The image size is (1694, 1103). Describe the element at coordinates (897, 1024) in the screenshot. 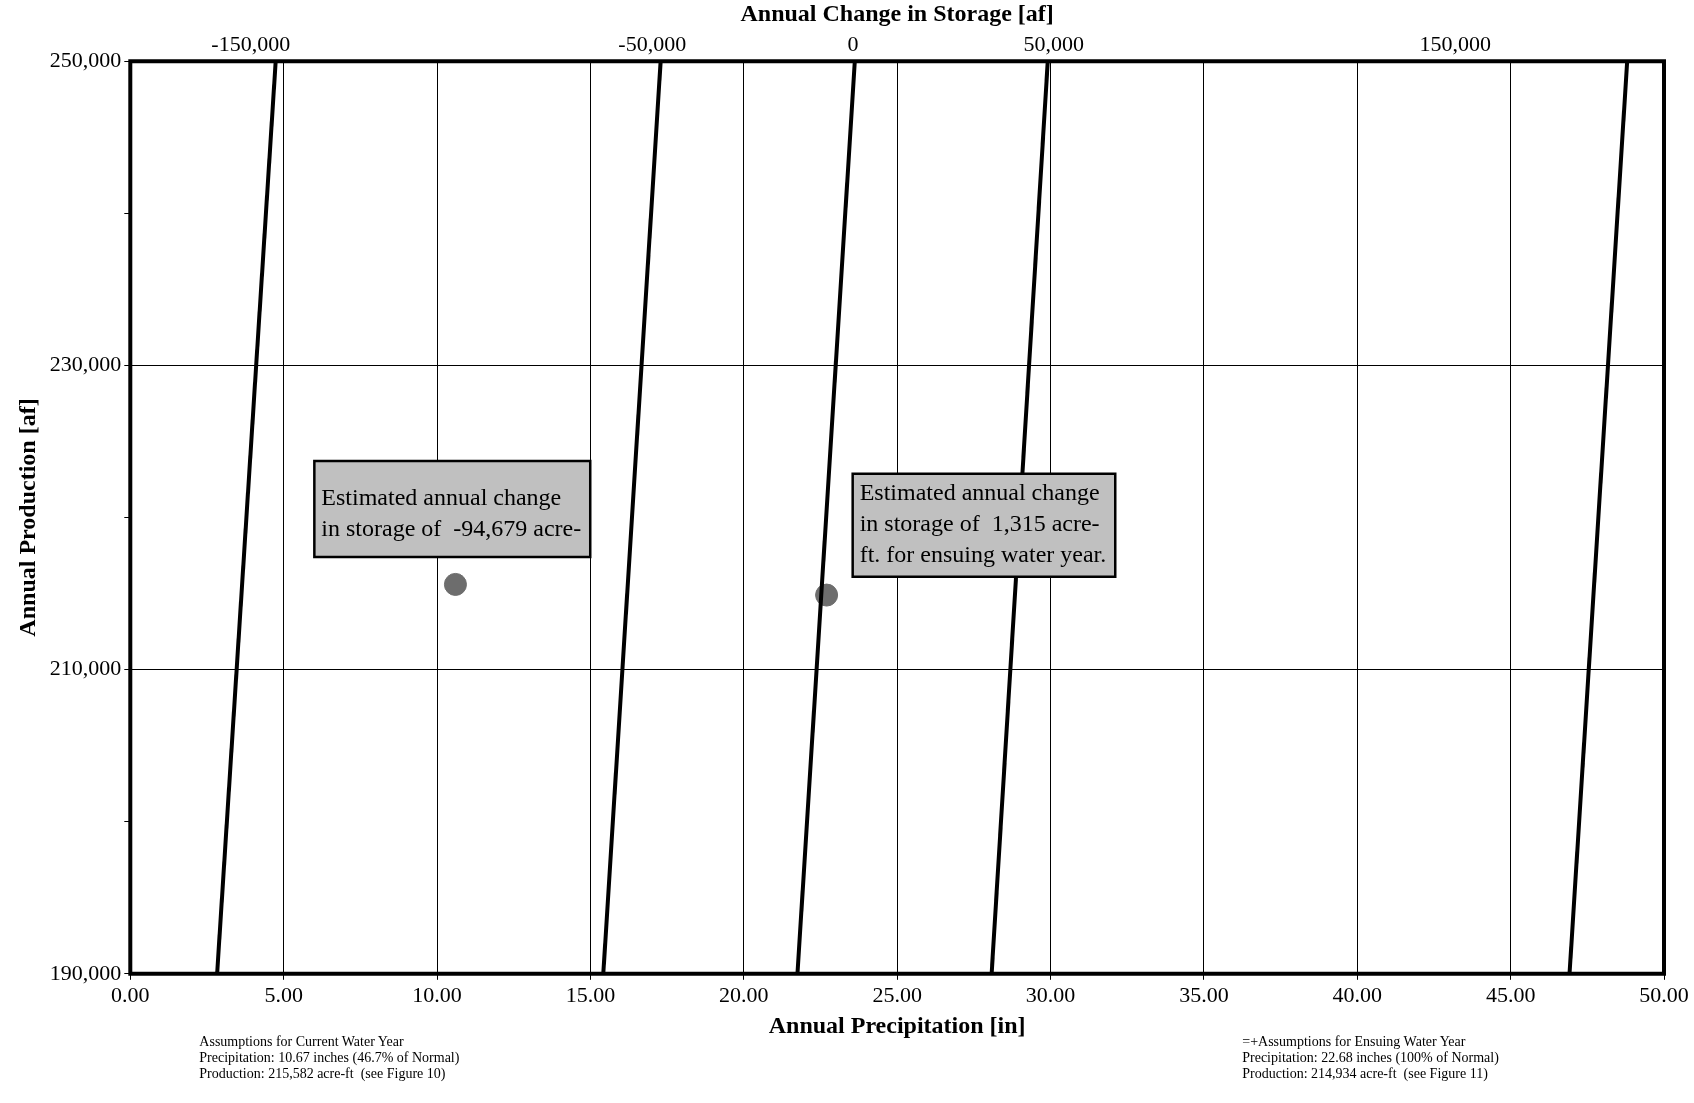

I see `x-axis-title: Annual Precipitation [in]` at that location.